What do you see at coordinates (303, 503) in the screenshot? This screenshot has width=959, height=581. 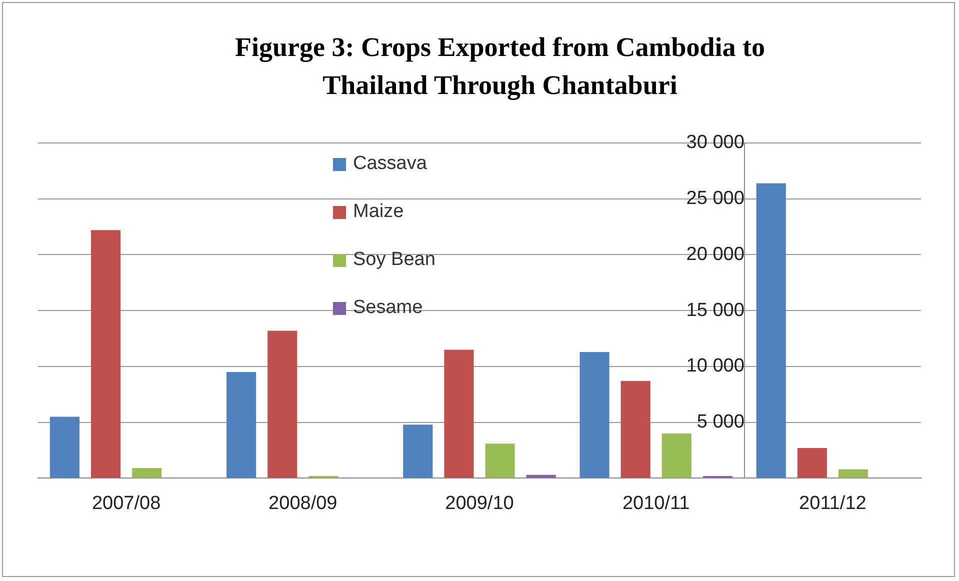 I see `x-tick-label: 2008/09` at bounding box center [303, 503].